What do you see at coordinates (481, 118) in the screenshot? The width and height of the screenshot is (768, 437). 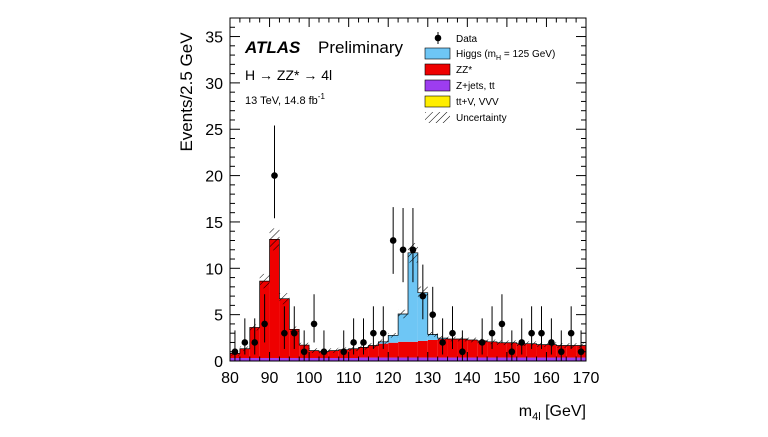 I see `legend-uncertainty-label: Uncertainty` at bounding box center [481, 118].